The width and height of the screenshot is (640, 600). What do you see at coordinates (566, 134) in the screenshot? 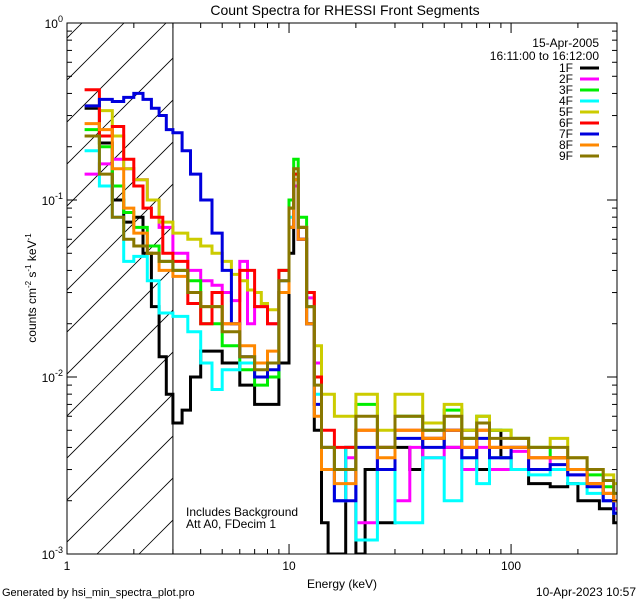
I see `legend-label: 7F` at bounding box center [566, 134].